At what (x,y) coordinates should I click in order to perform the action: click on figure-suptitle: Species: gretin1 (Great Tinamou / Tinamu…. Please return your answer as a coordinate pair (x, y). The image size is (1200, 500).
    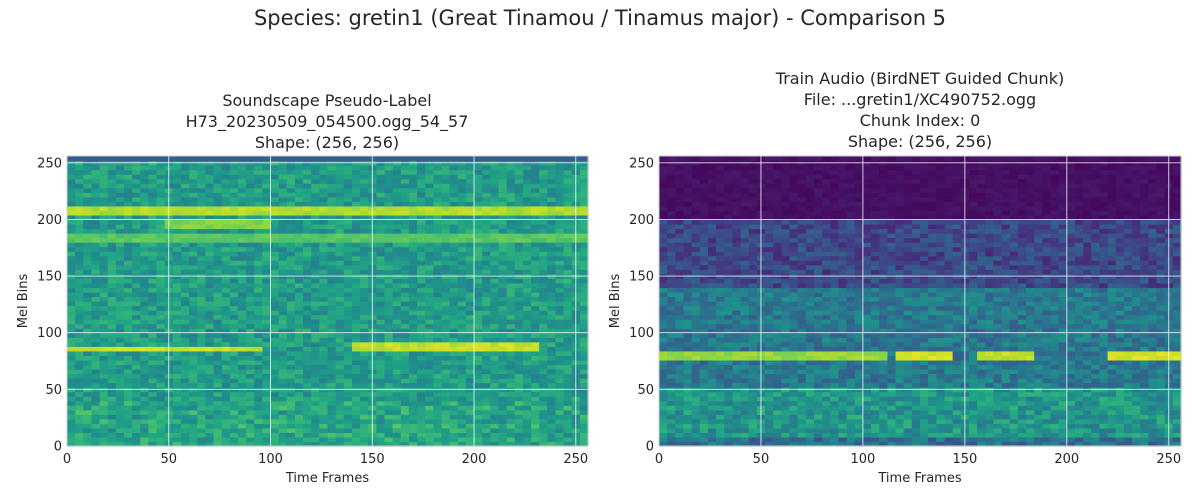
    Looking at the image, I should click on (600, 18).